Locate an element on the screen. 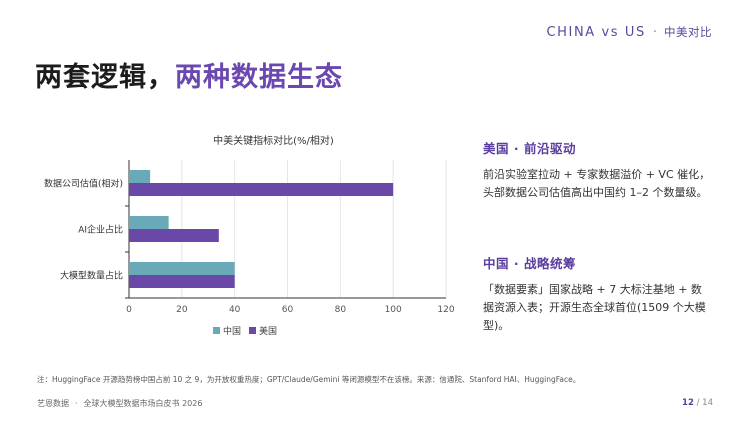  y-category-label: 大模型数量占比 is located at coordinates (91, 276).